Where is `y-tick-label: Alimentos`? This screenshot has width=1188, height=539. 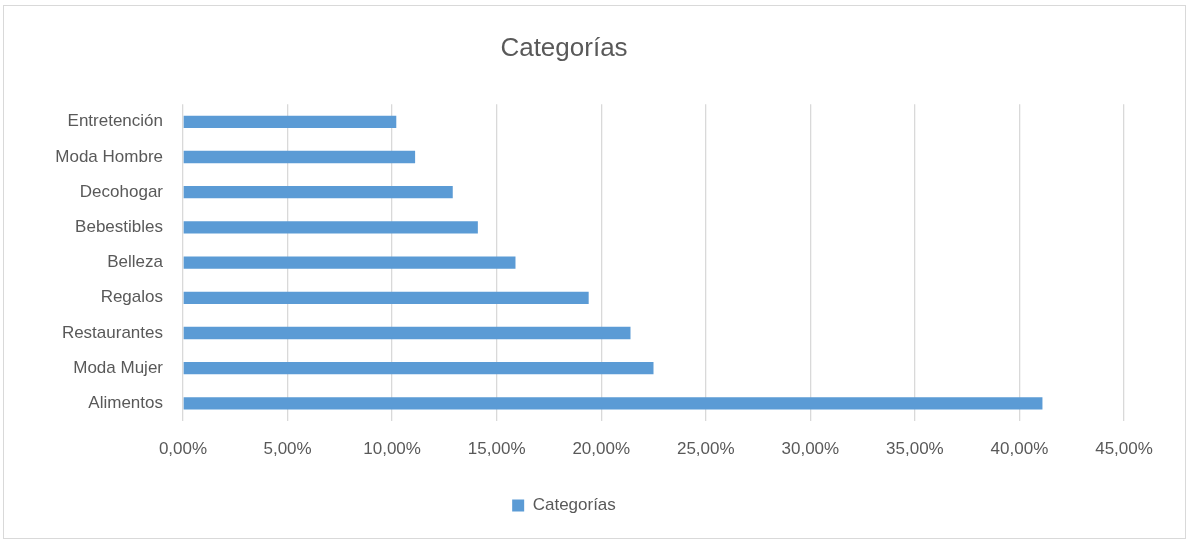
y-tick-label: Alimentos is located at coordinates (125, 403).